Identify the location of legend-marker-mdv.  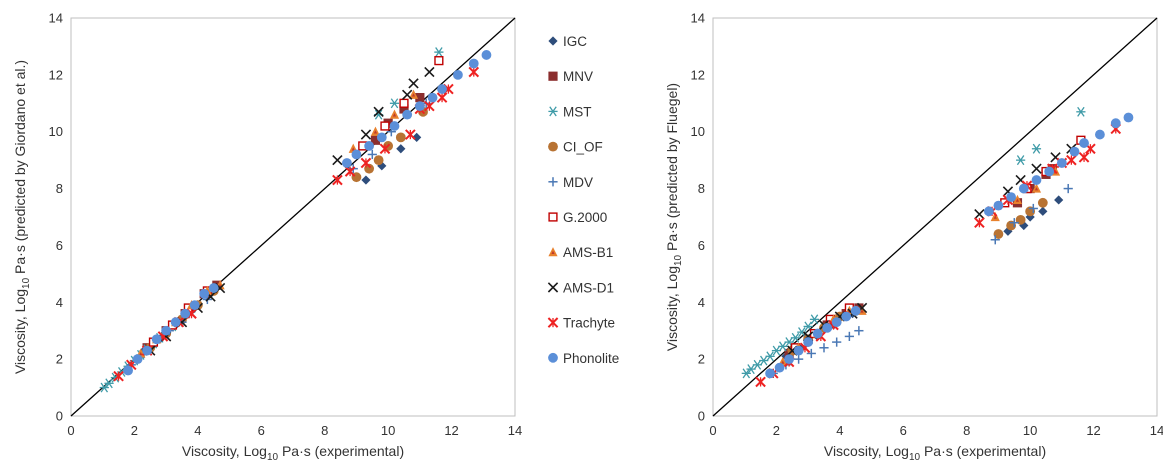
(553, 182).